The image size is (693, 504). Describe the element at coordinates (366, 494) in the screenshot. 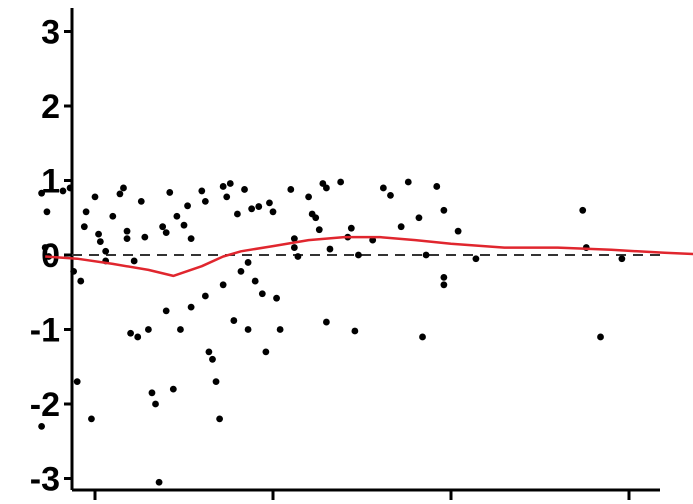

I see `x-axis` at that location.